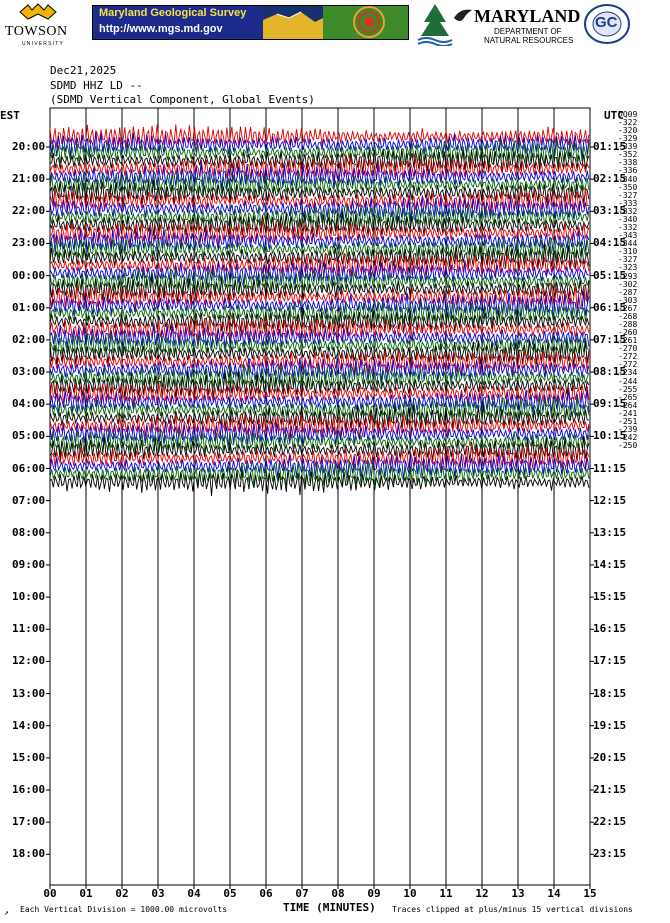  Describe the element at coordinates (628, 211) in the screenshot. I see `trace-offset-value: -332` at that location.